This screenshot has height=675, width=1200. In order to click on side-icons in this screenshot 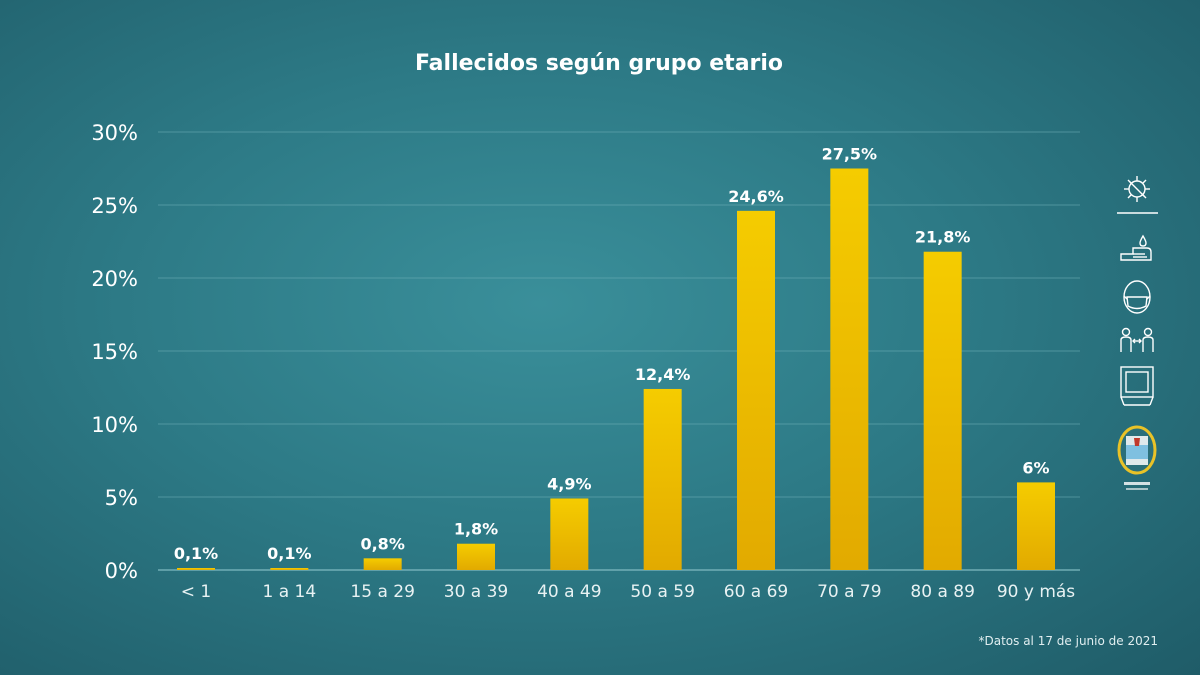, I will do `click(1137, 333)`.